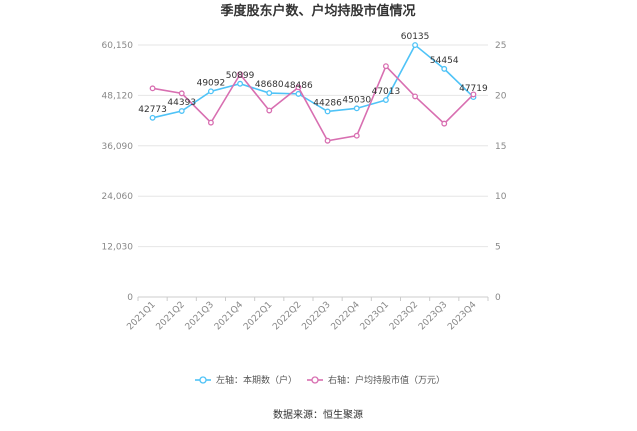  I want to click on data-label: 44393, so click(181, 103).